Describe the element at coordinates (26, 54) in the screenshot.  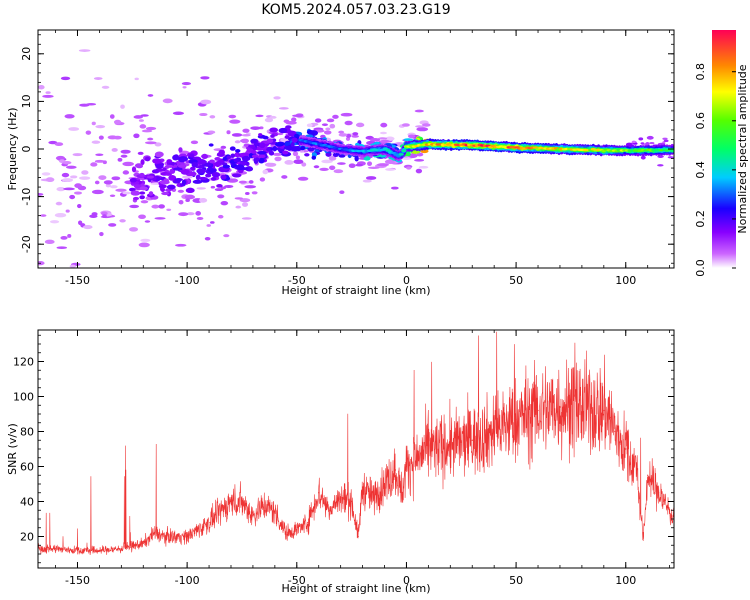
I see `spectrogram-y-tick-label: 20` at that location.